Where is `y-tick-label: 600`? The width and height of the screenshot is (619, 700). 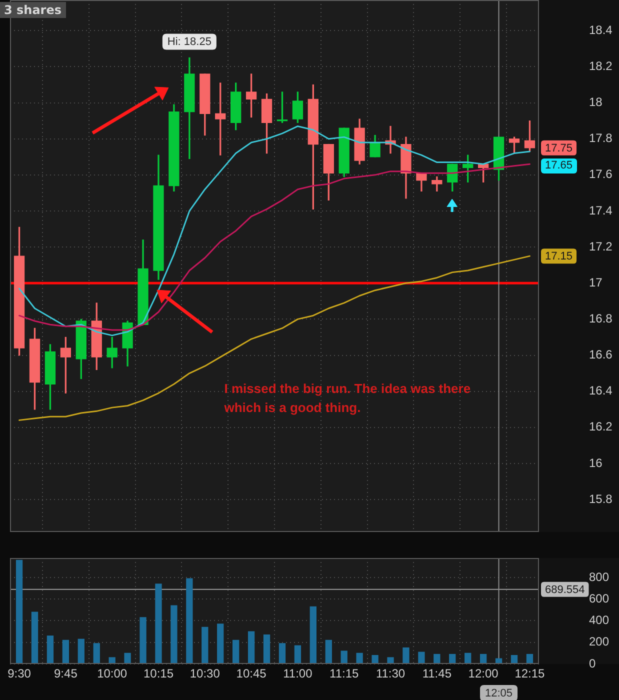
y-tick-label: 600 is located at coordinates (599, 598).